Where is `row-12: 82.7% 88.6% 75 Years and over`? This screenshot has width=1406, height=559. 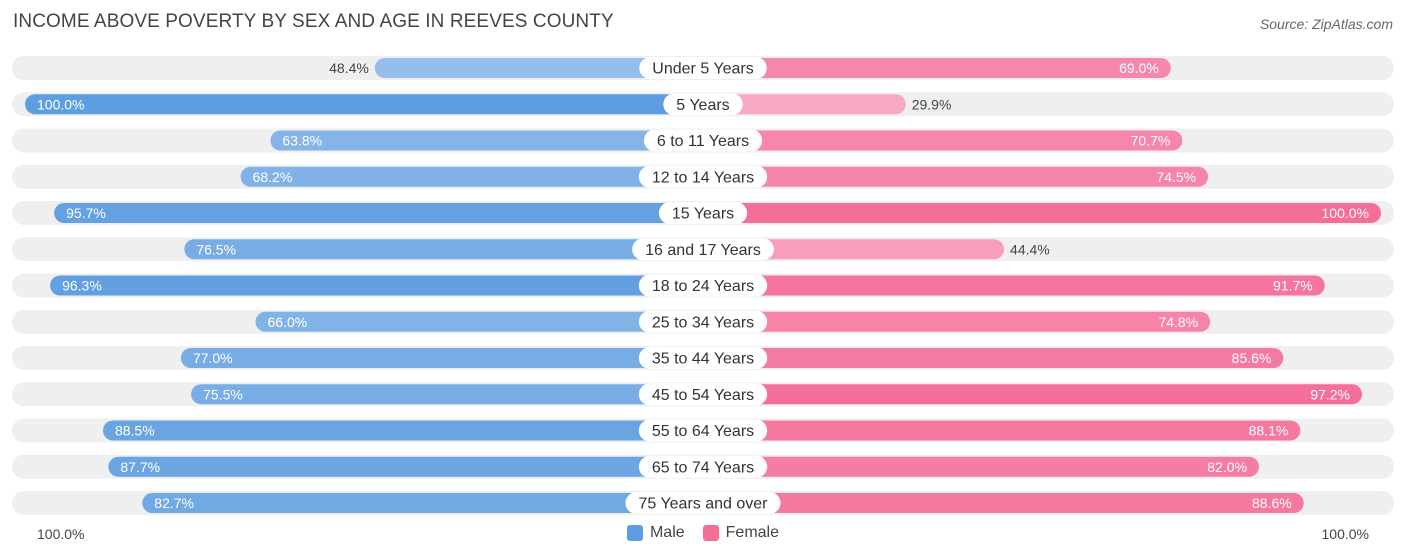 row-12: 82.7% 88.6% 75 Years and over is located at coordinates (703, 503).